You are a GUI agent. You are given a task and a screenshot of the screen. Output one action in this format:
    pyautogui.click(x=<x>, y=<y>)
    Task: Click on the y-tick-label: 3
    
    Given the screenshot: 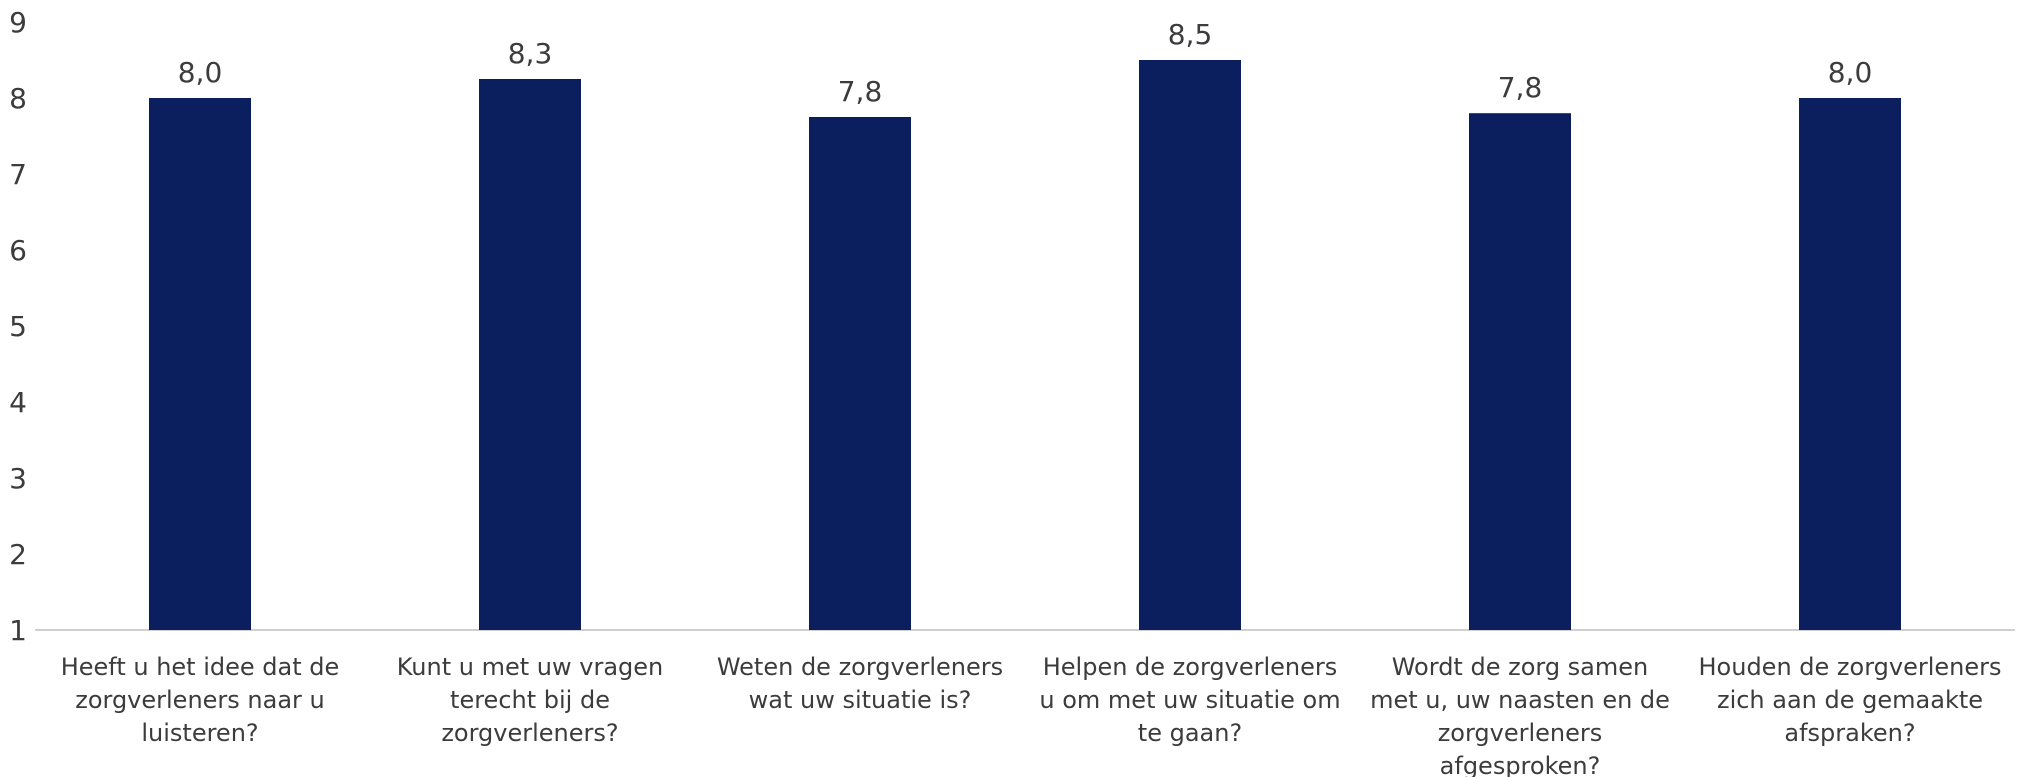 What is the action you would take?
    pyautogui.click(x=18, y=478)
    